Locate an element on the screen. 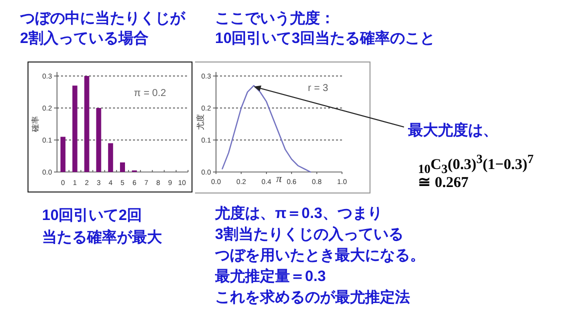 This screenshot has height=311, width=563. chart-subtitle: 2割入っている場合 is located at coordinates (84, 39).